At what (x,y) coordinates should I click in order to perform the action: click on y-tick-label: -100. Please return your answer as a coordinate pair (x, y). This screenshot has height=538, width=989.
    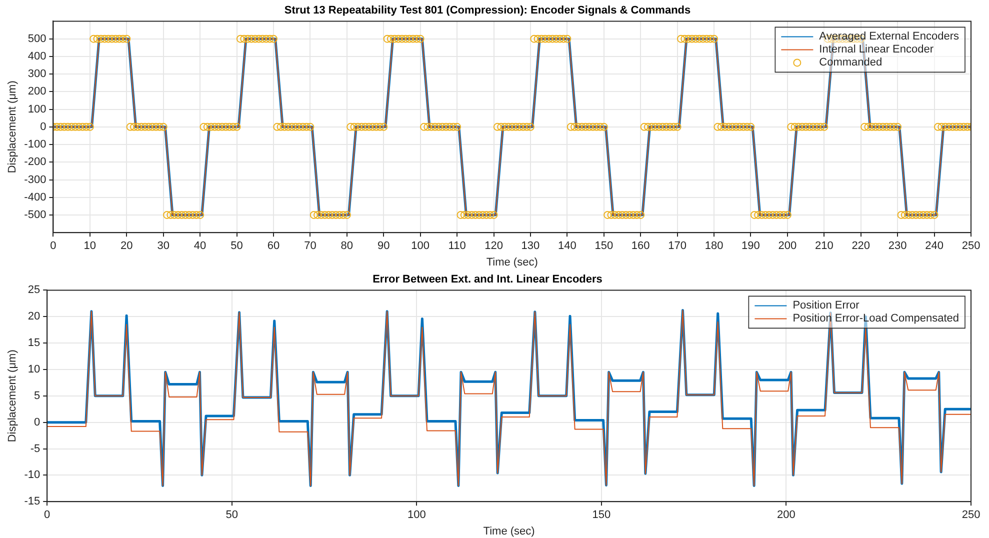
    Looking at the image, I should click on (35, 144).